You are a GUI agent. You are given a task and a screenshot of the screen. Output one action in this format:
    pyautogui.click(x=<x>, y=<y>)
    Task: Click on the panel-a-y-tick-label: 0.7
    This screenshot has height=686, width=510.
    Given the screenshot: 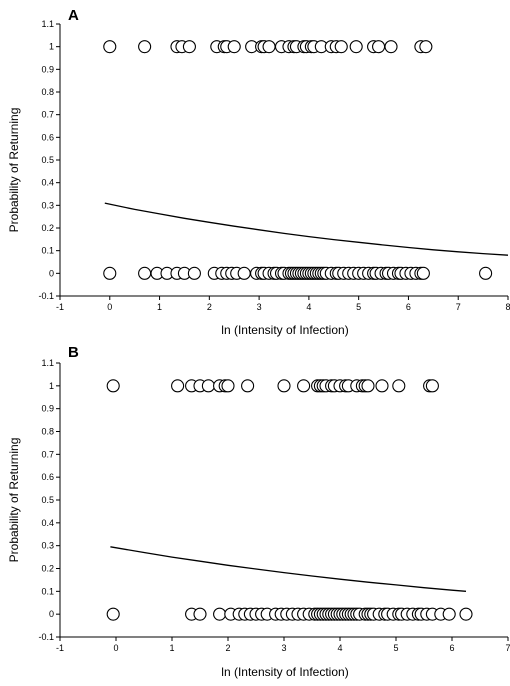 What is the action you would take?
    pyautogui.click(x=47, y=115)
    